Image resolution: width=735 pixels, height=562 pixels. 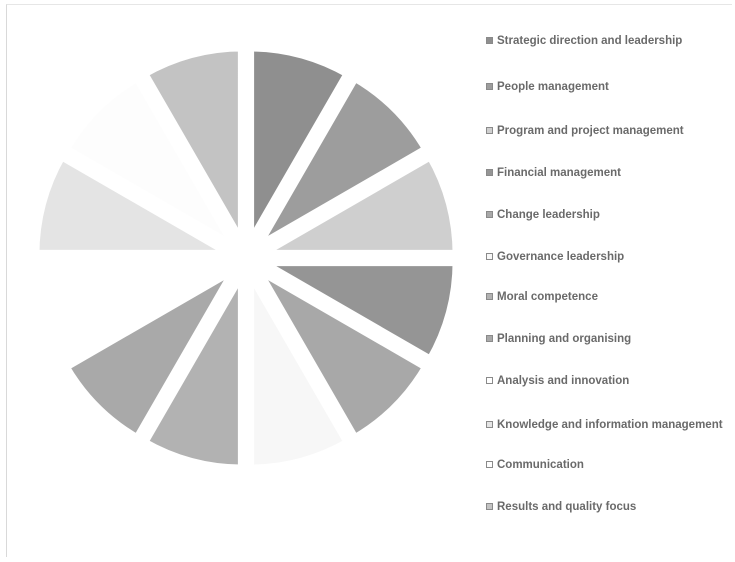 I want to click on legend-label: Change leadership, so click(x=548, y=215).